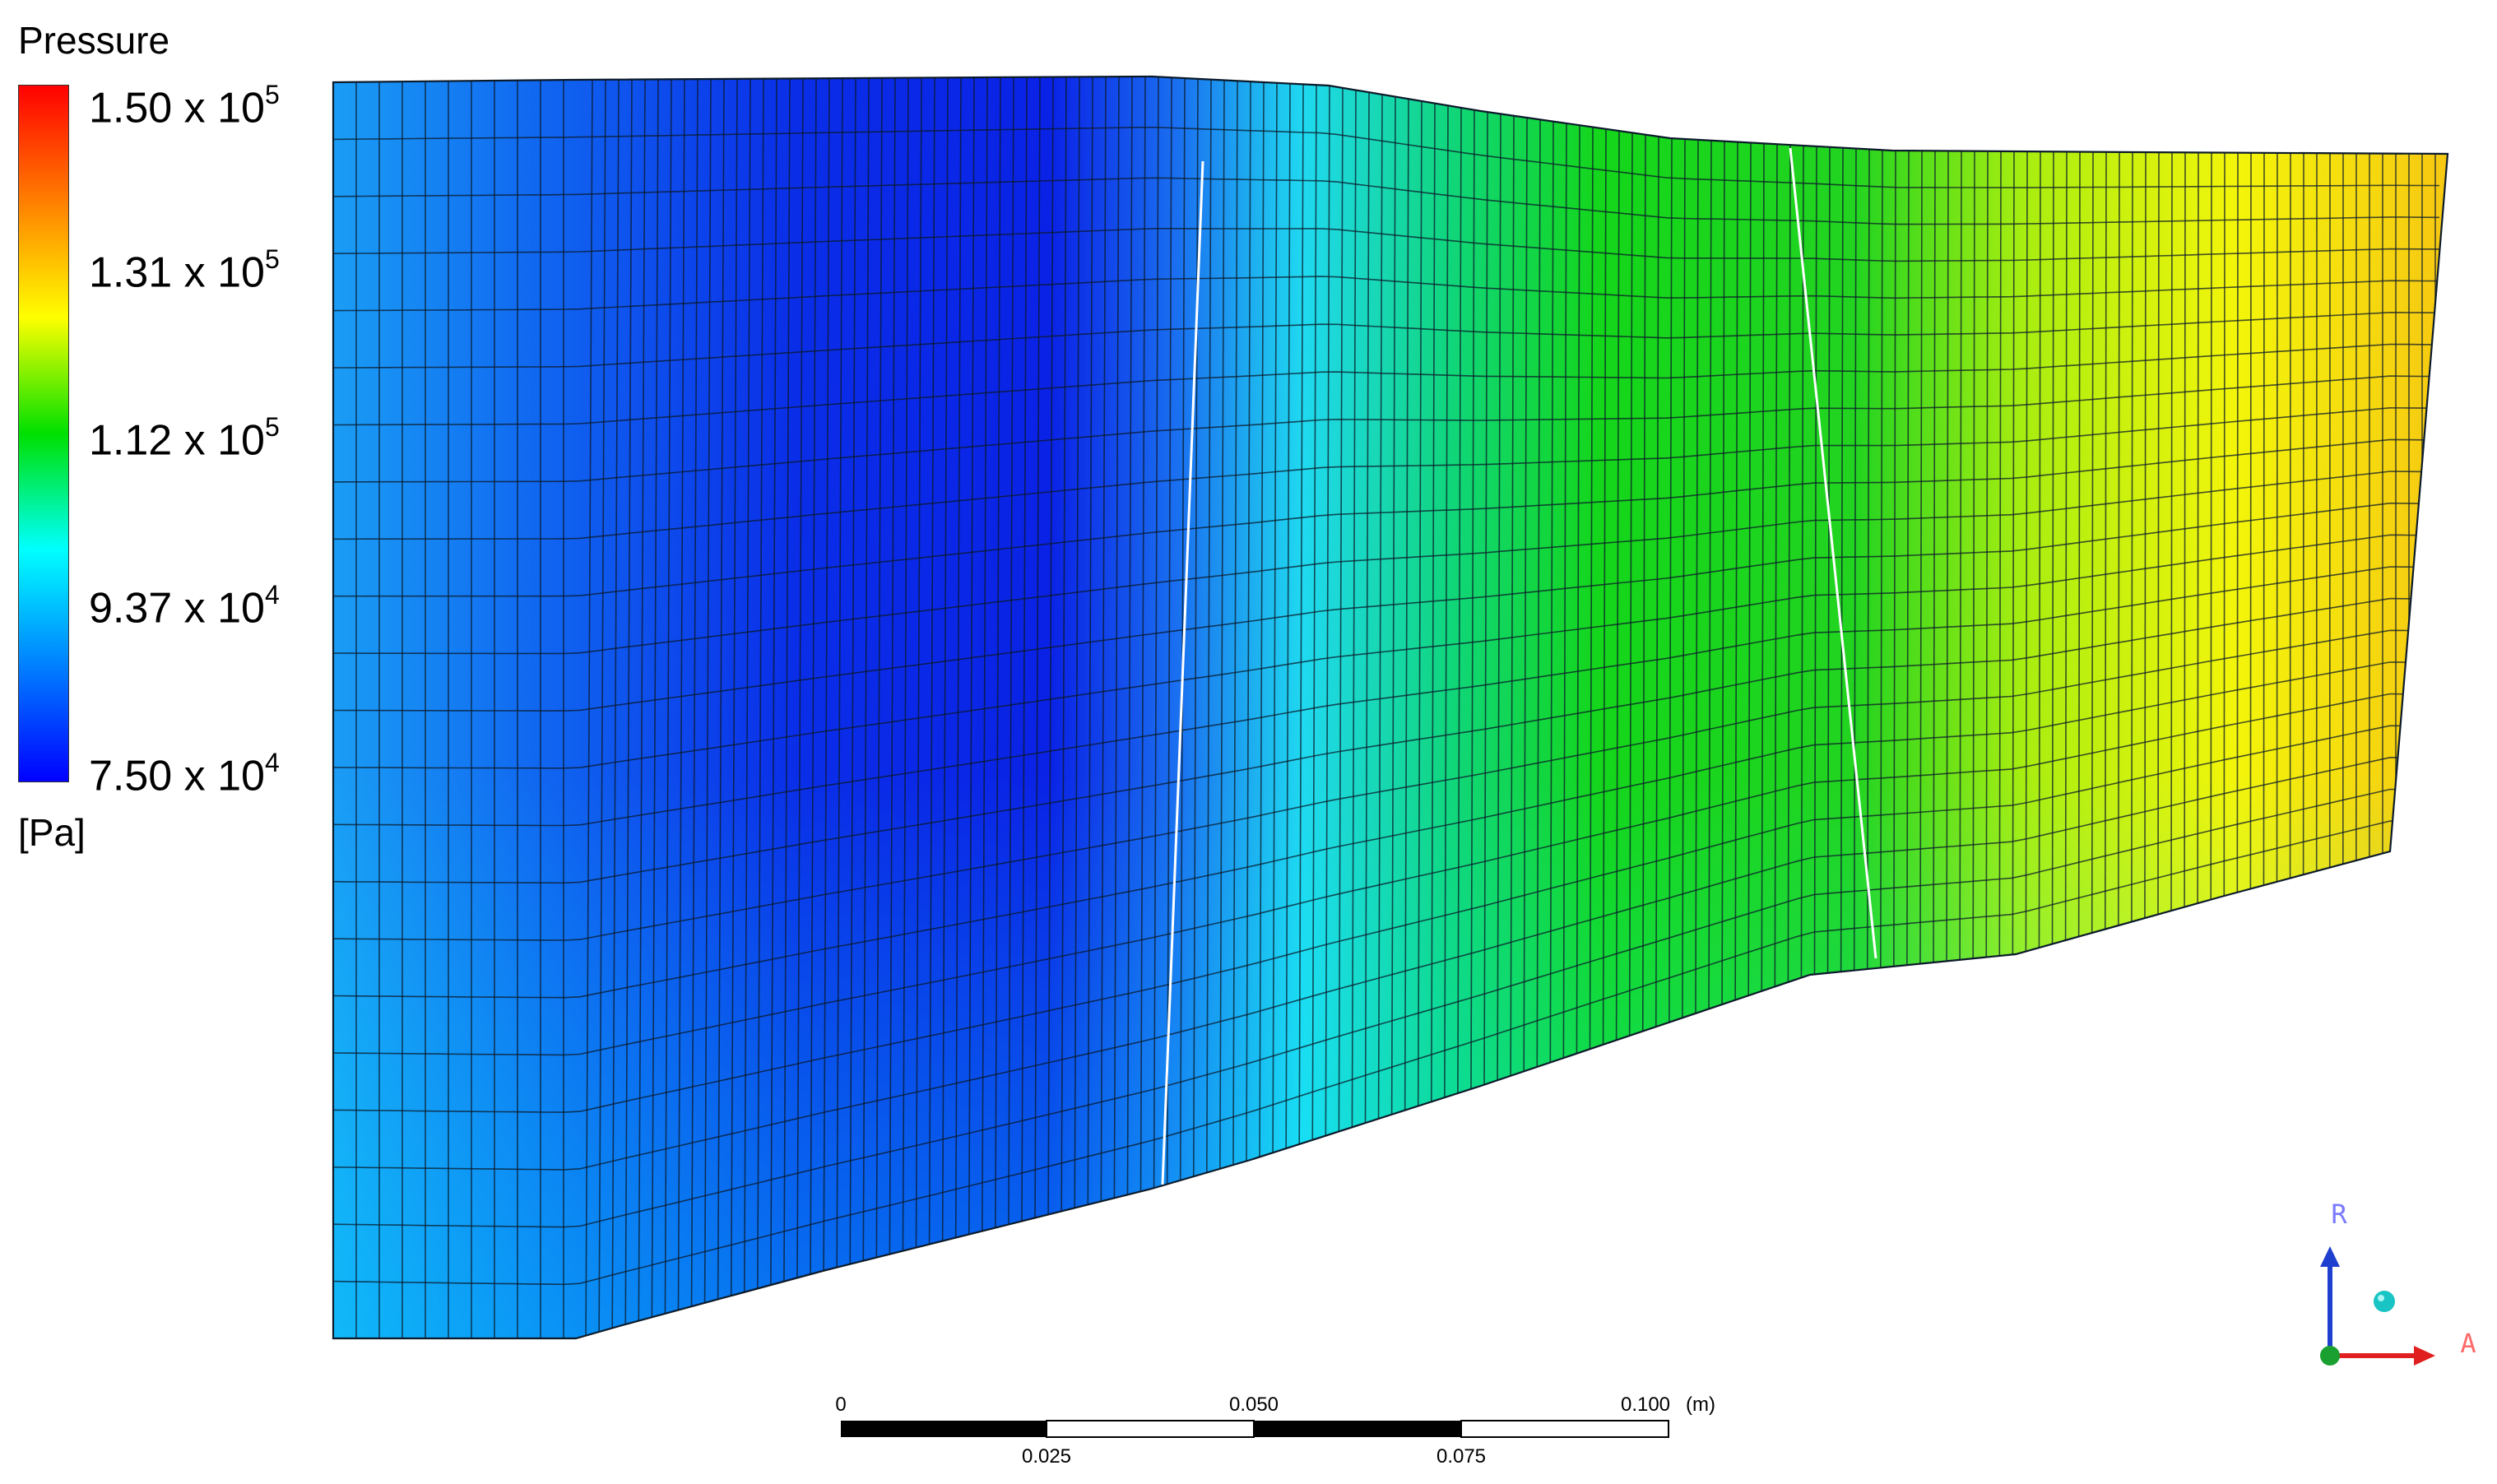 This screenshot has height=1484, width=2497. I want to click on scale-label-0-075: 0.075, so click(1461, 1456).